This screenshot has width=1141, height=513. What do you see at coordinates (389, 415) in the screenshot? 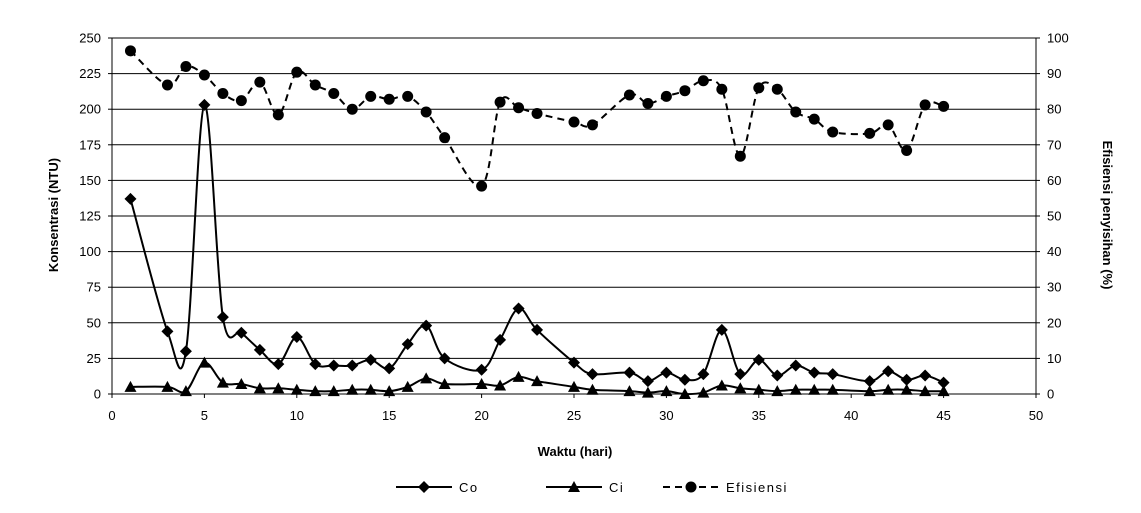
I see `x-tick-label: 15` at bounding box center [389, 415].